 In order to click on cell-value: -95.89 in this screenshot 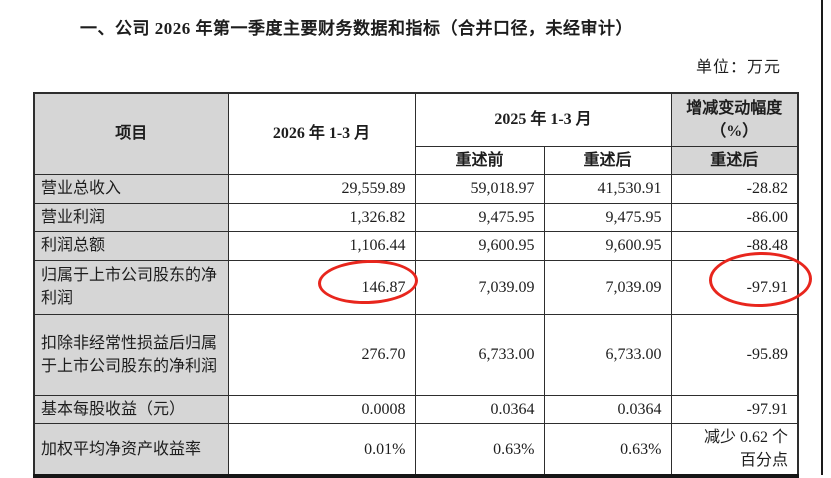, I will do `click(734, 354)`.